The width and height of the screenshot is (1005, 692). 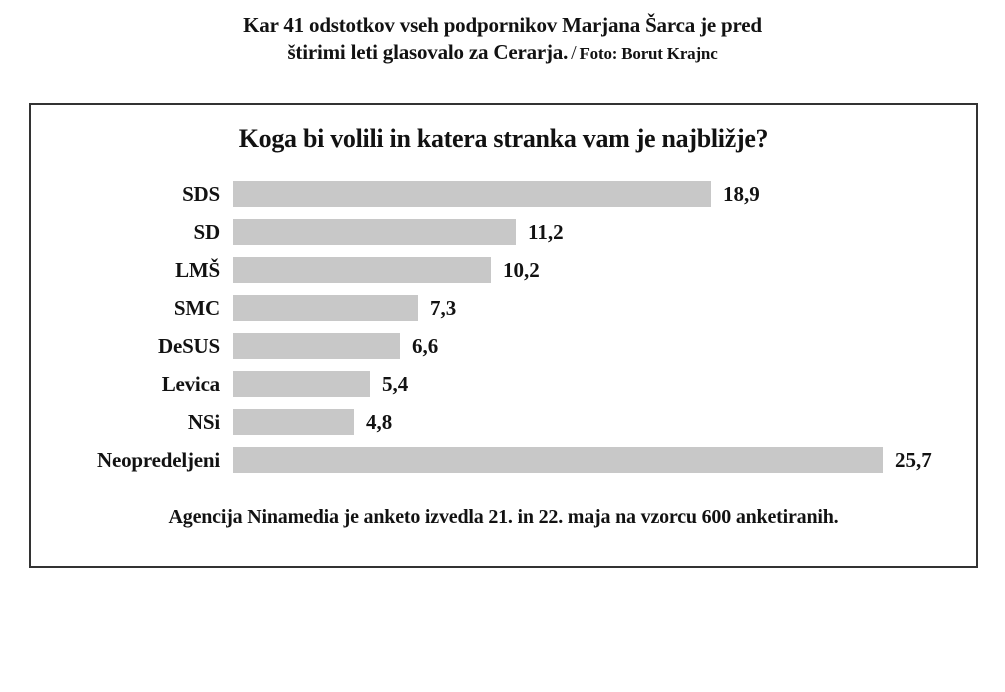 What do you see at coordinates (546, 231) in the screenshot?
I see `bar-value-label: 11,2` at bounding box center [546, 231].